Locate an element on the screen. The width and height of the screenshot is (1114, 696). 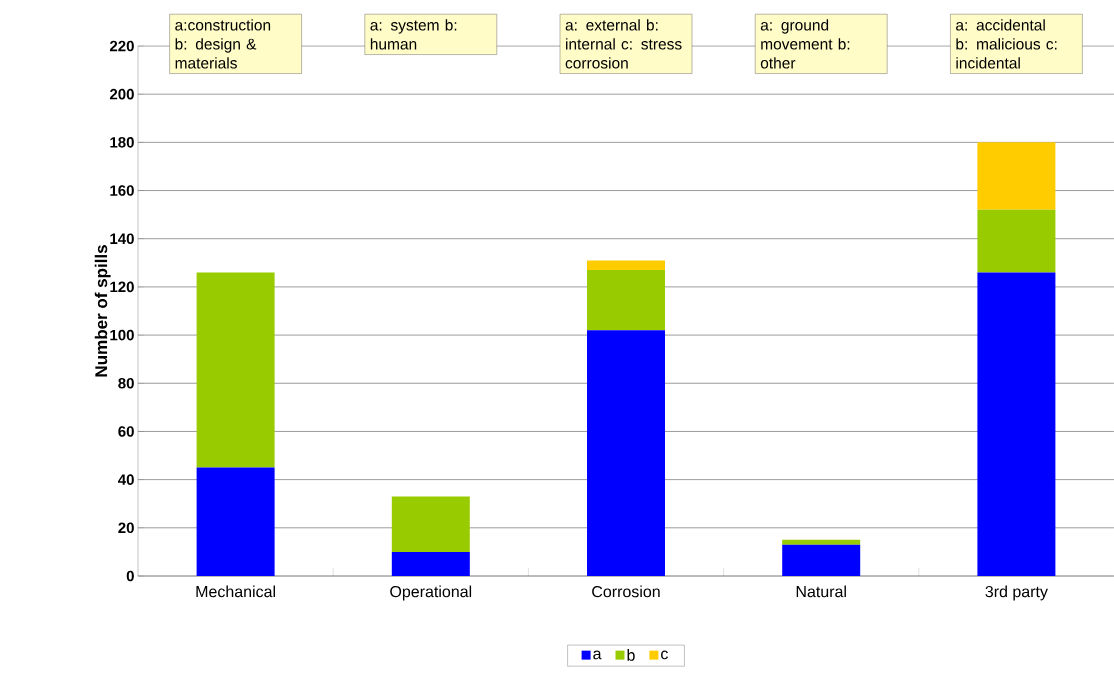
y-tick-label: 160 is located at coordinates (122, 190).